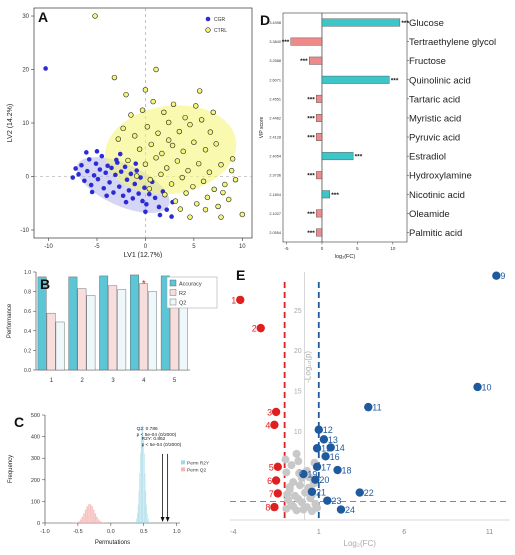 The image size is (515, 555). What do you see at coordinates (265, 20) in the screenshot?
I see `panel-letter: D` at bounding box center [265, 20].